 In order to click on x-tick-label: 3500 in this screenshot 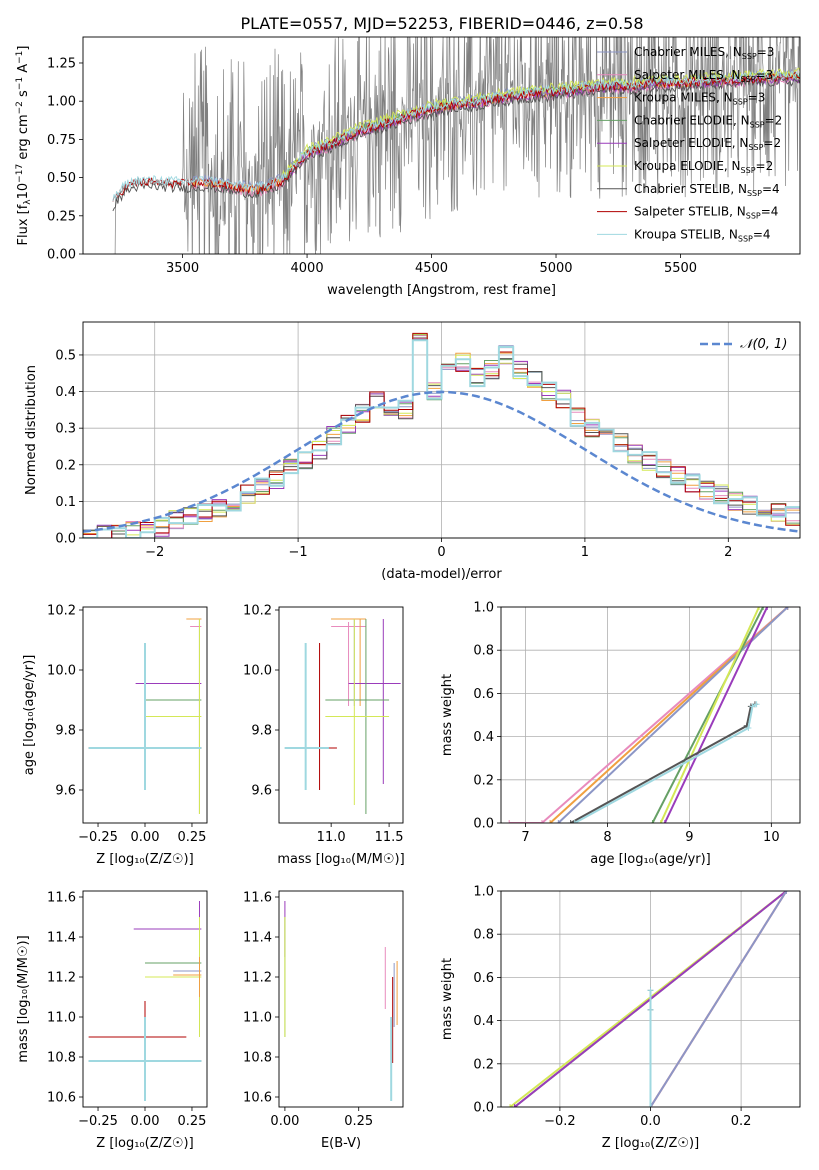, I will do `click(182, 268)`.